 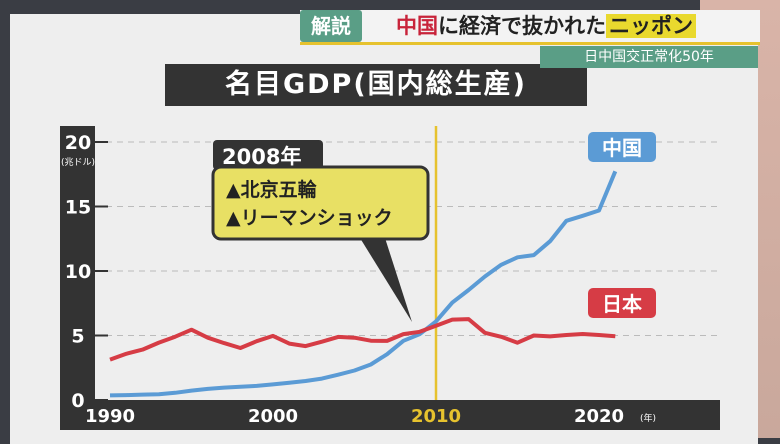 I want to click on headline: 中国に経済で抜かれた ニッポン, so click(x=546, y=26).